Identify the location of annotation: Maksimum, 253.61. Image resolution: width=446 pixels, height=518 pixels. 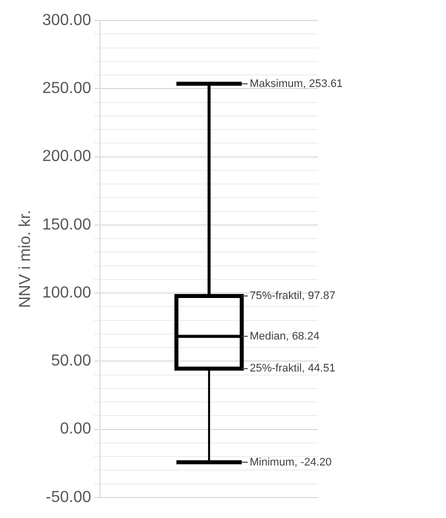
(296, 84).